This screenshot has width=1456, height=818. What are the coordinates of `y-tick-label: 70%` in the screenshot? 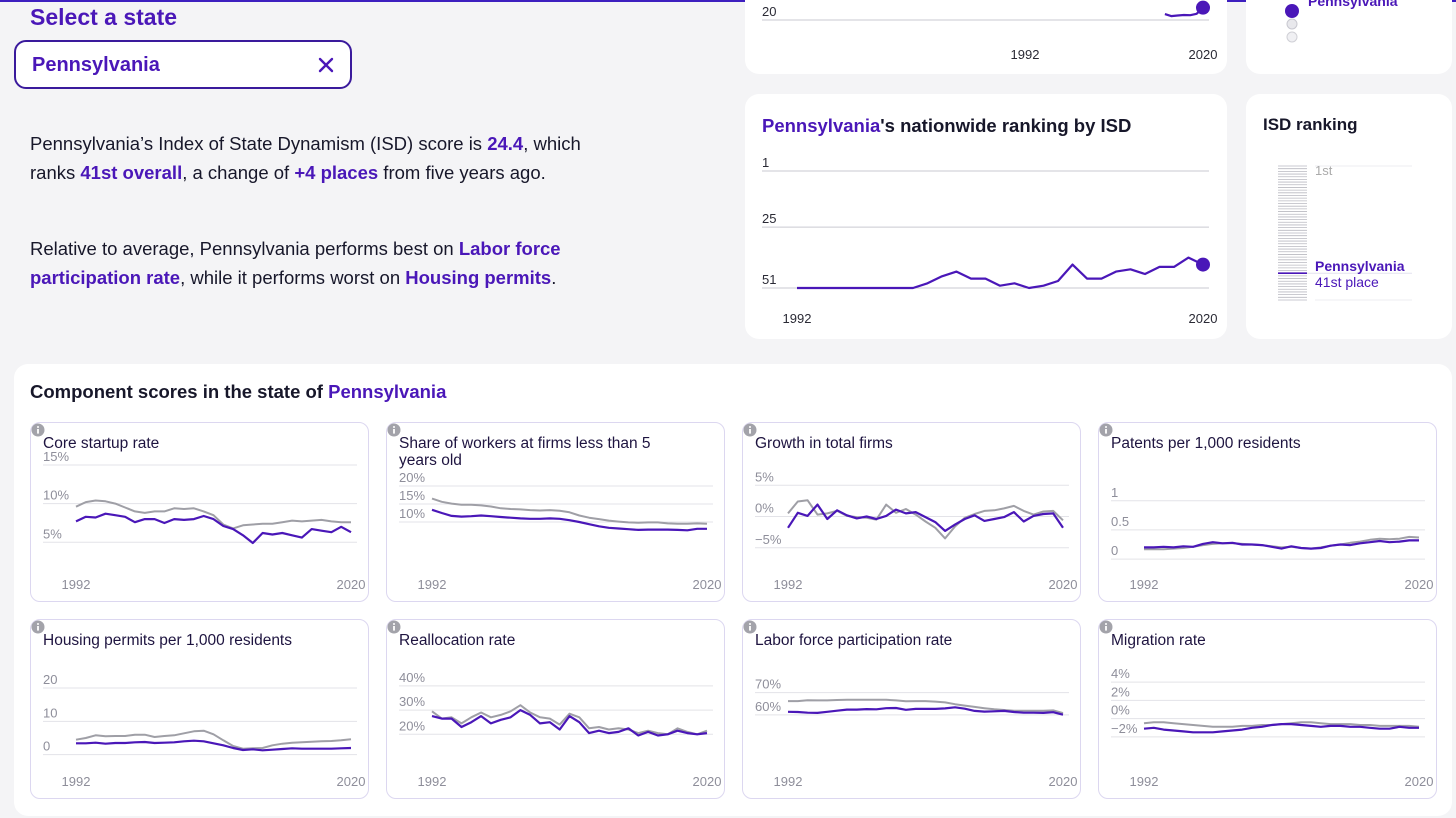 It's located at (768, 684).